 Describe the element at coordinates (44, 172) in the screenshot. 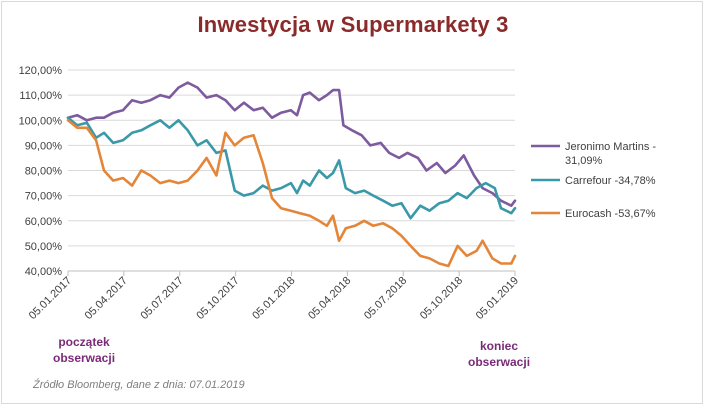

I see `y-tick-label: 80,00%` at that location.